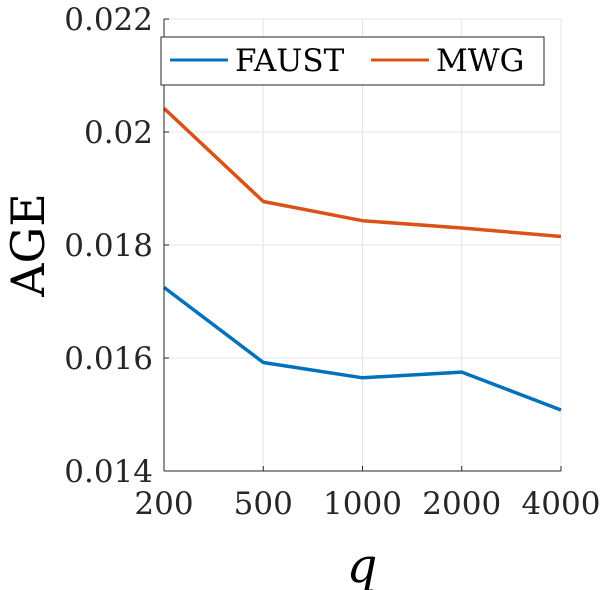  I want to click on x-tick-label: 500, so click(263, 504).